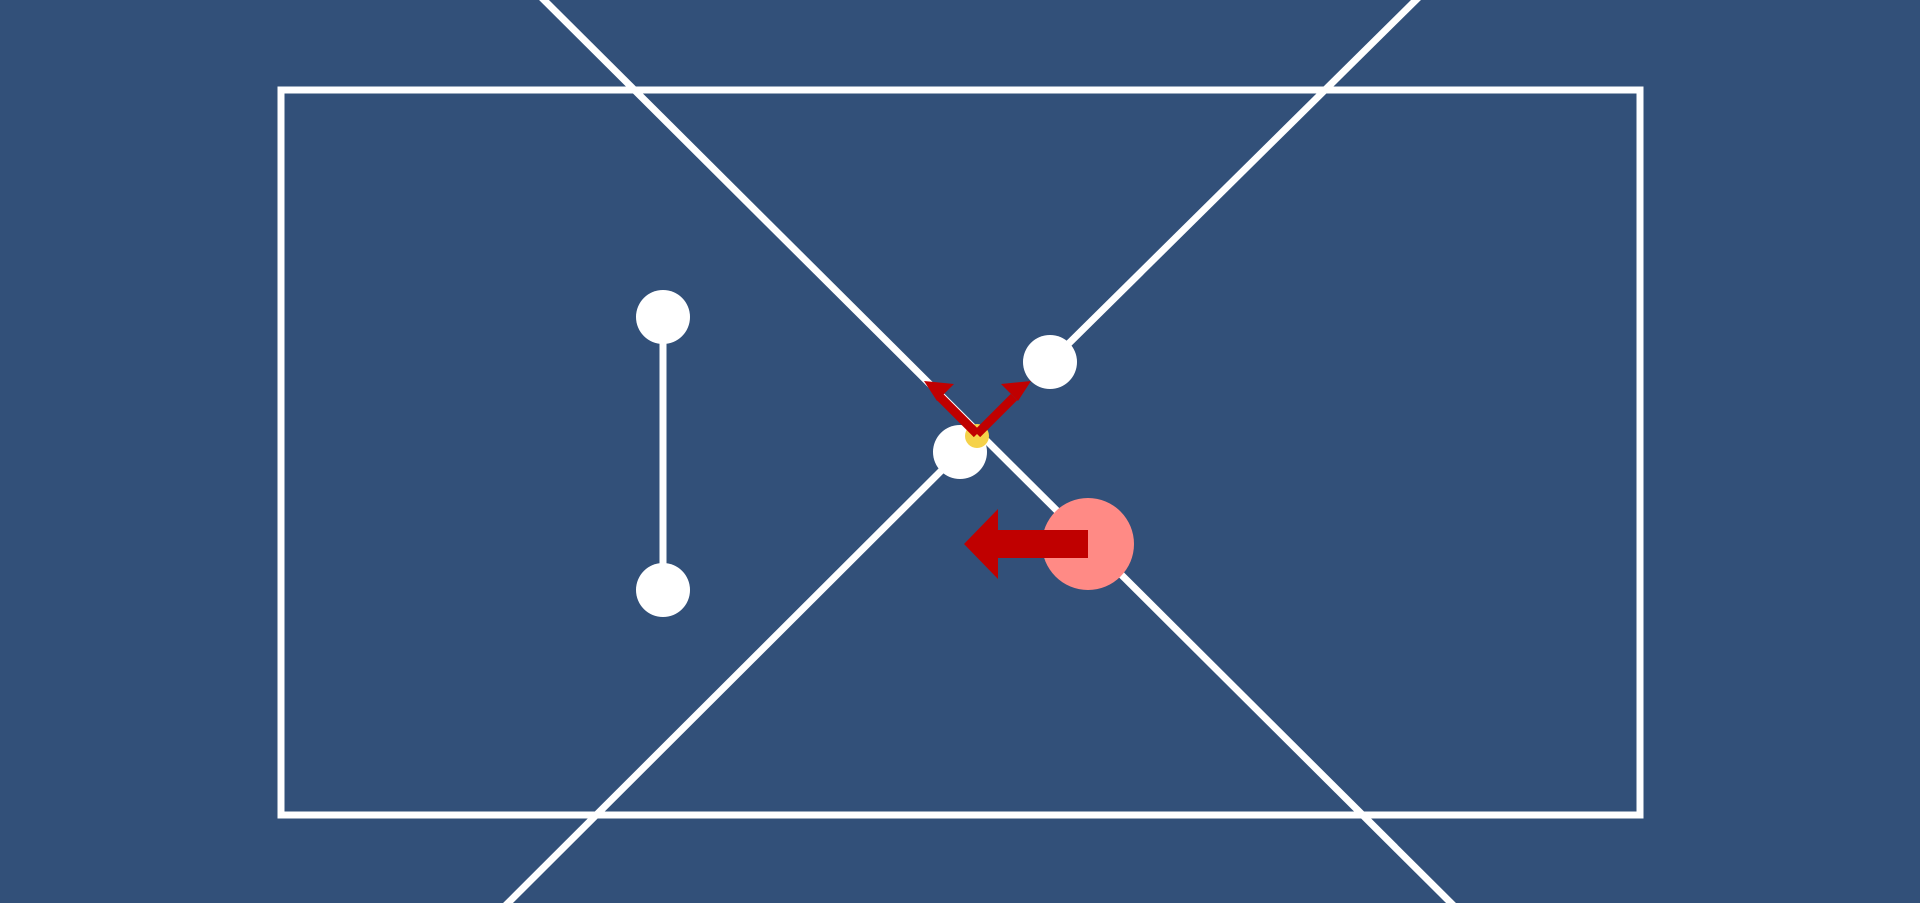  What do you see at coordinates (1234, 182) in the screenshot?
I see `diagonal-line-ascending-upper` at bounding box center [1234, 182].